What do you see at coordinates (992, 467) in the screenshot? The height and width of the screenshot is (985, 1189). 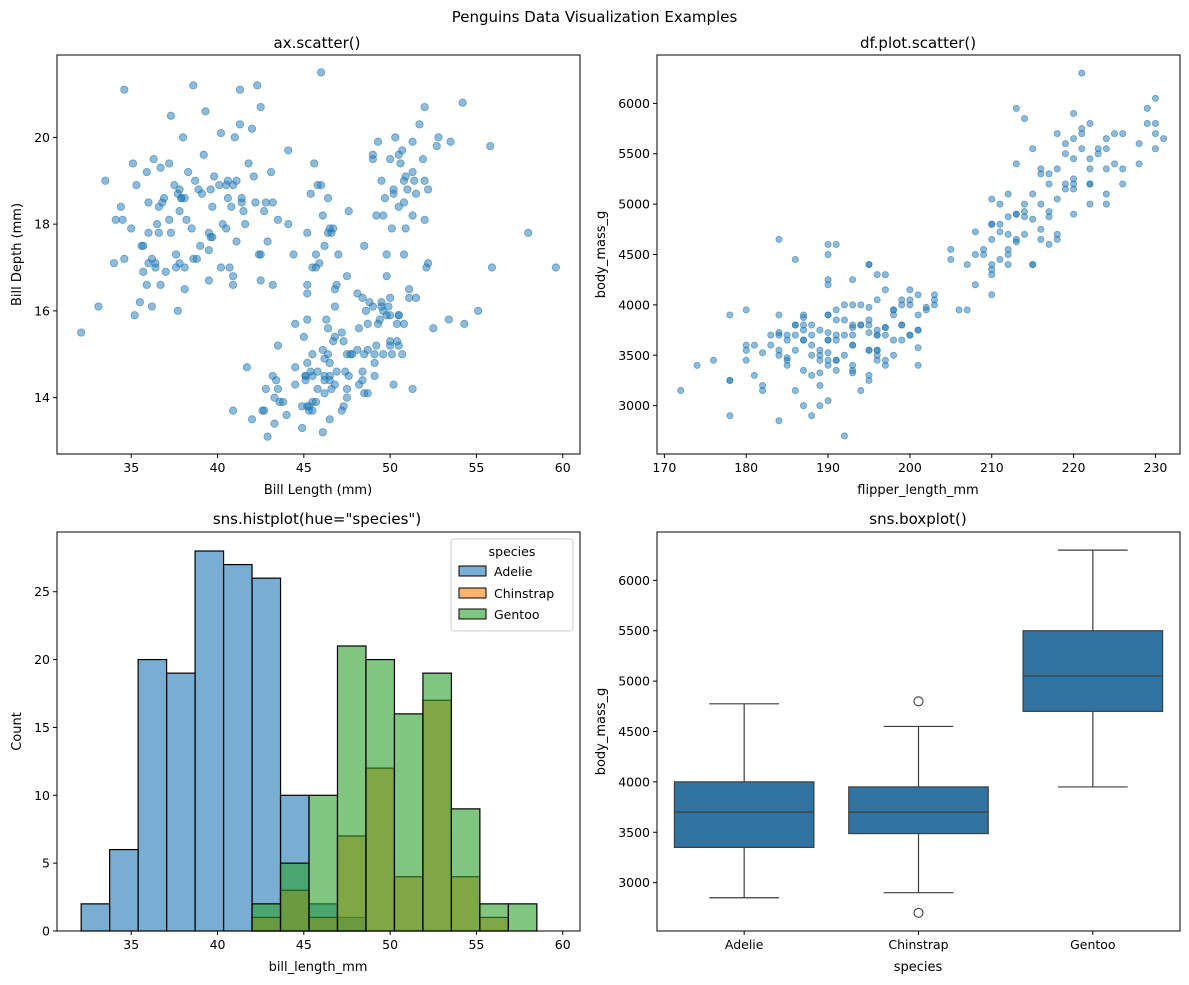 I see `scatter2-xtick-label: 210` at bounding box center [992, 467].